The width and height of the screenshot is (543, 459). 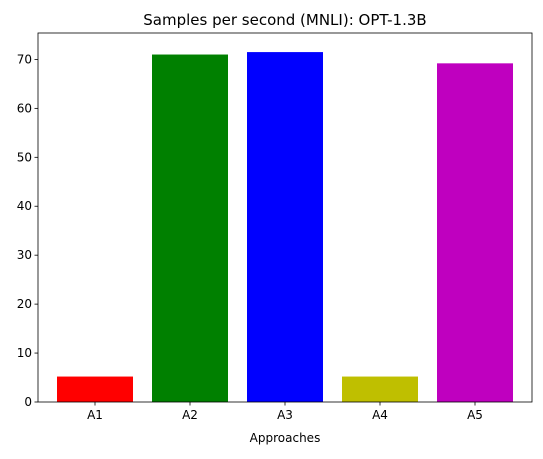 What do you see at coordinates (475, 232) in the screenshot?
I see `bar-a5` at bounding box center [475, 232].